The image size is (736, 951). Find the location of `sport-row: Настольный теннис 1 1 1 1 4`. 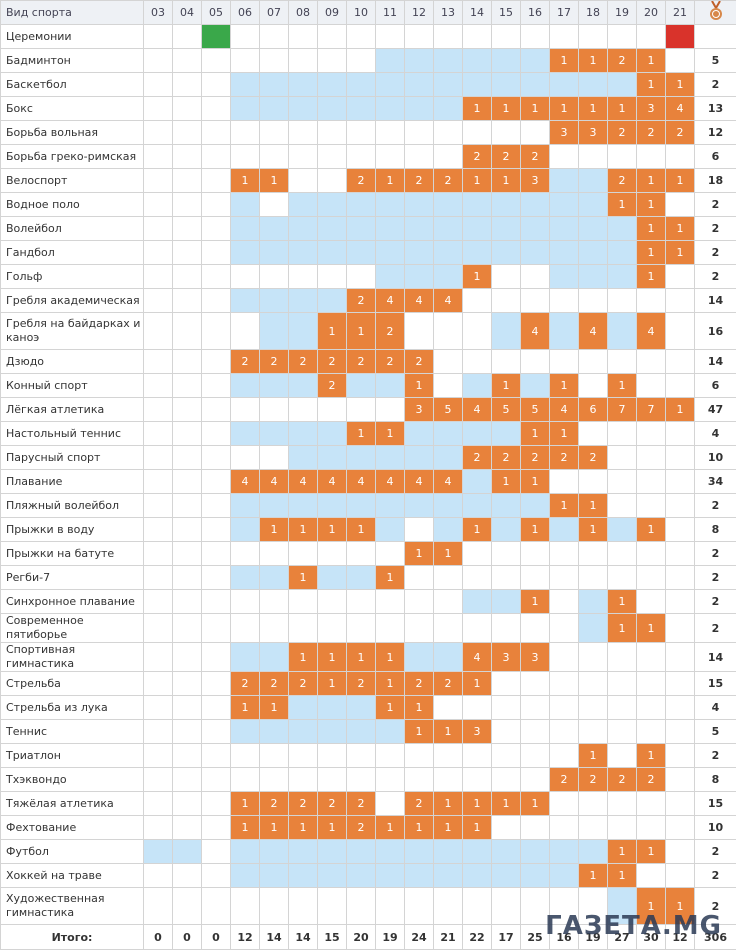

sport-row: Настольный теннис 1 1 1 1 4 is located at coordinates (368, 433).